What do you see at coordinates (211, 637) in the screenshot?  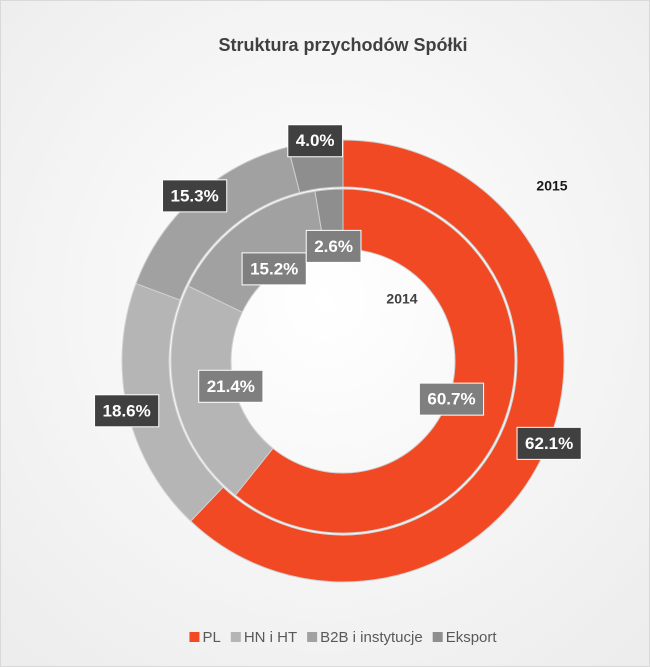 I see `legend-label: PL` at bounding box center [211, 637].